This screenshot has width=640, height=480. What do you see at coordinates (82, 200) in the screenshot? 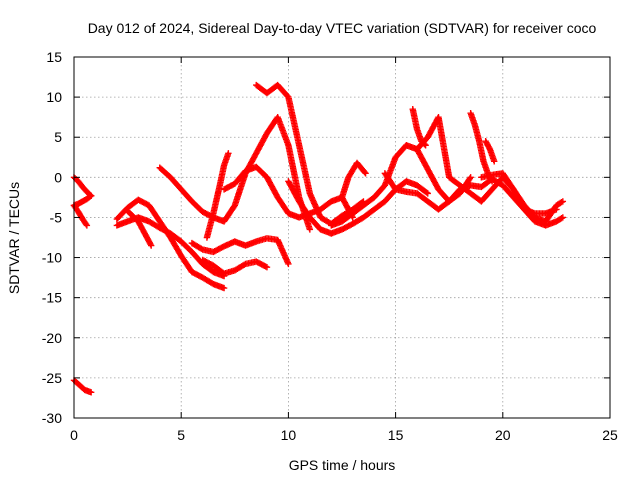
I see `series-arc-early-b` at bounding box center [82, 200].